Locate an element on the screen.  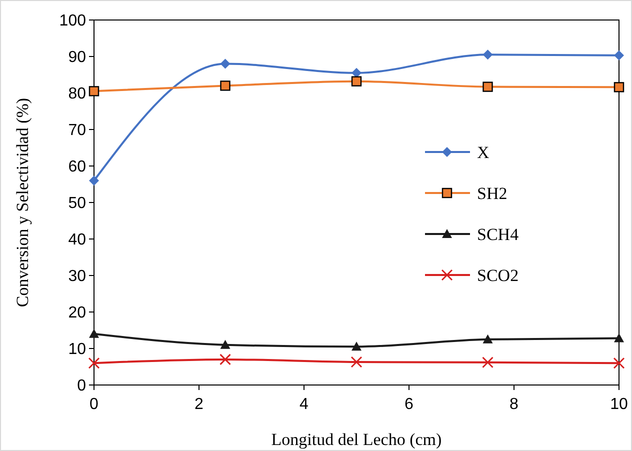
y-tick-label: 20 is located at coordinates (77, 313).